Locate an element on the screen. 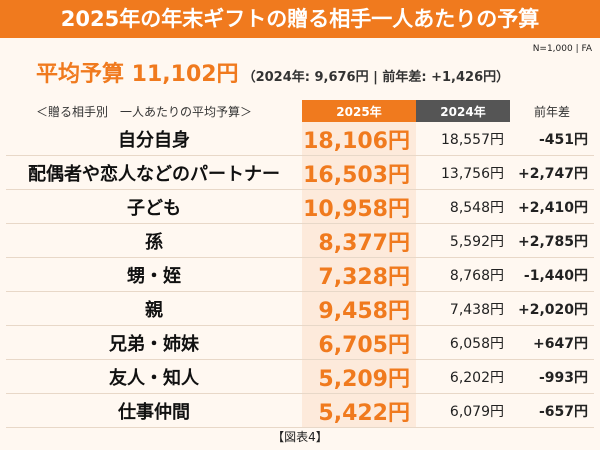 This screenshot has width=600, height=450. recipient: 仕事仲間 is located at coordinates (154, 410).